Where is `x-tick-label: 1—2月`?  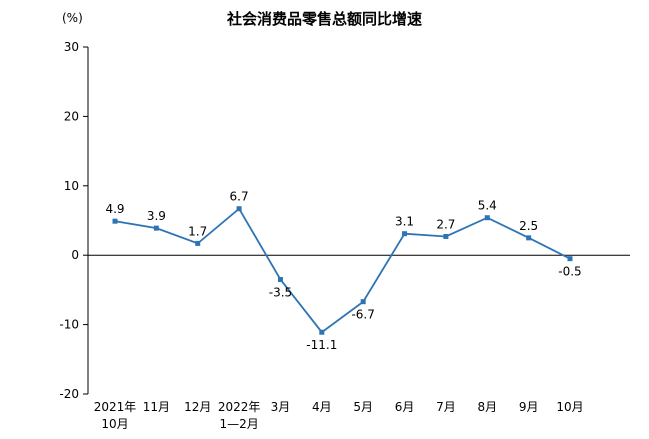
x-tick-label: 1—2月 is located at coordinates (238, 424).